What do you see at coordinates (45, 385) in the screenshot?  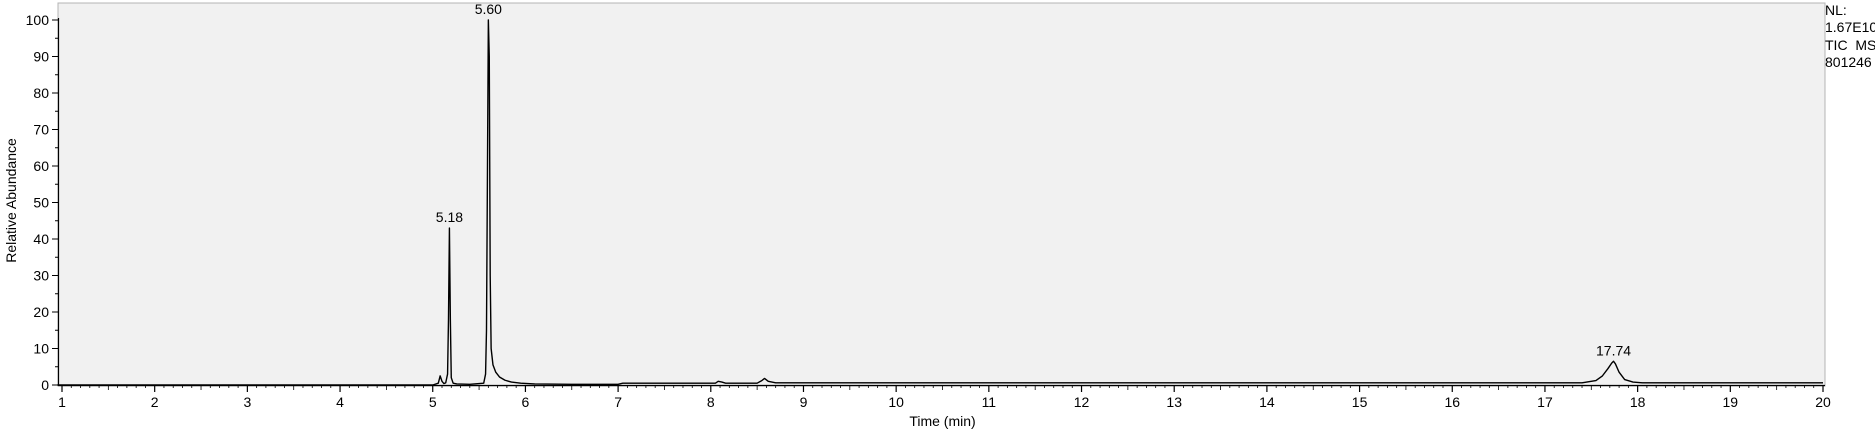 I see `y-tick-label: 0` at bounding box center [45, 385].